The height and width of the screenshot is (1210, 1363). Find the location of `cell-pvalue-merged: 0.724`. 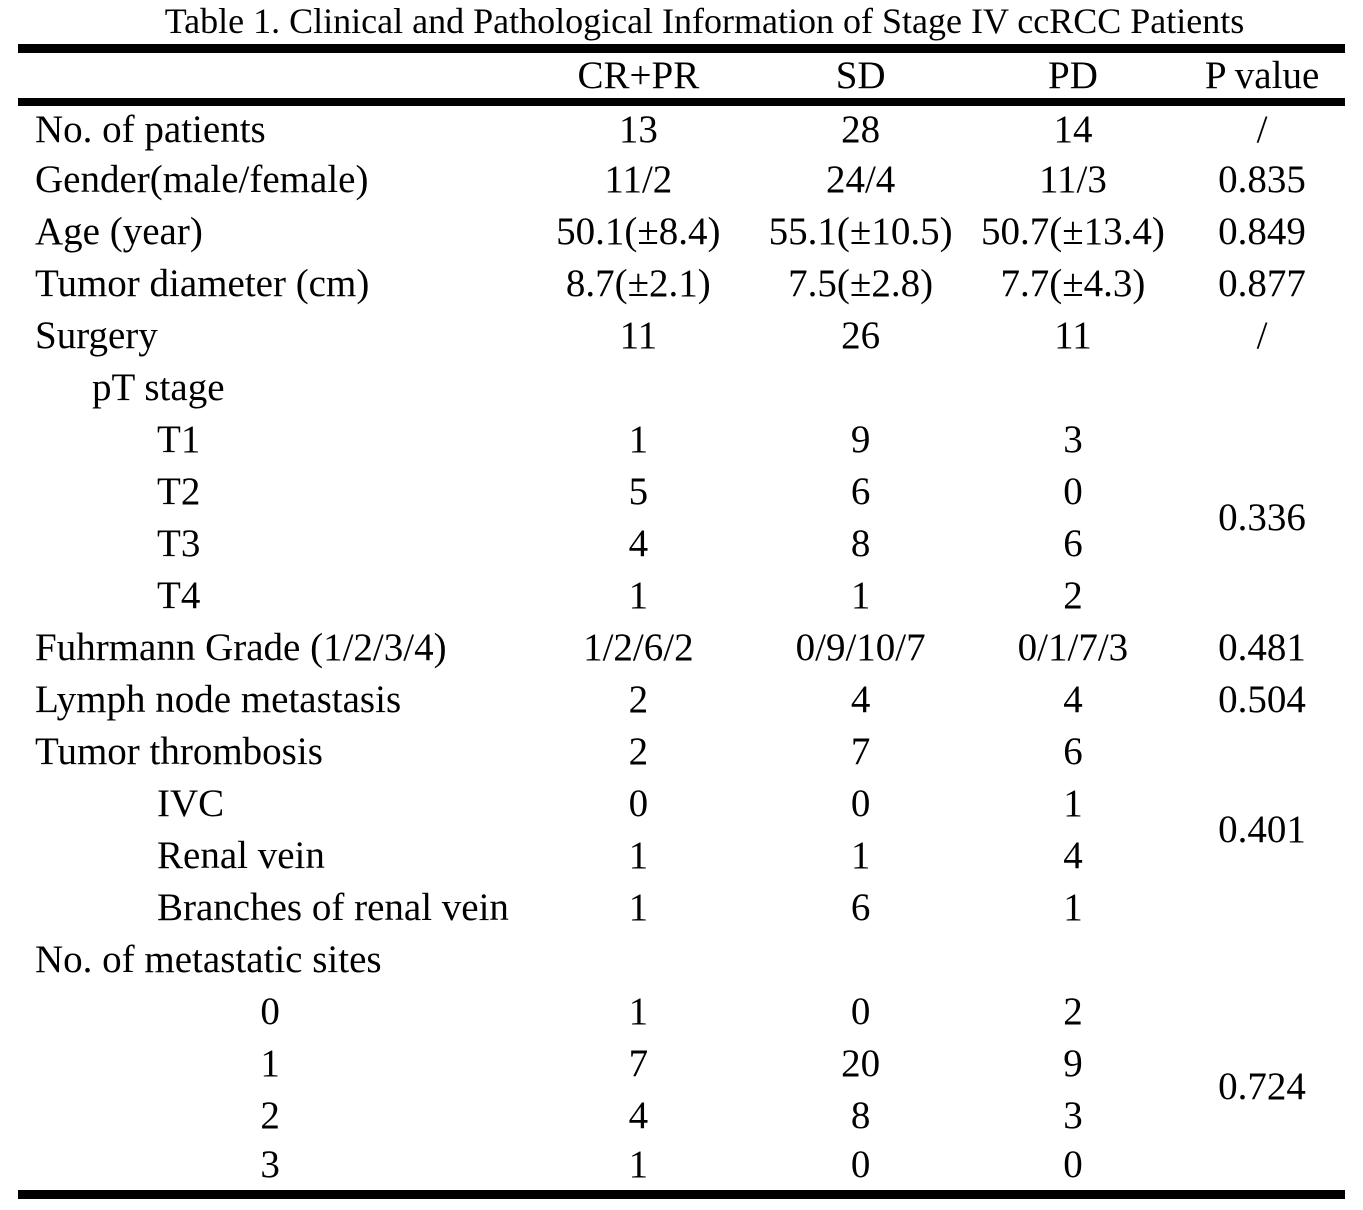

cell-pvalue-merged: 0.724 is located at coordinates (1262, 1087).